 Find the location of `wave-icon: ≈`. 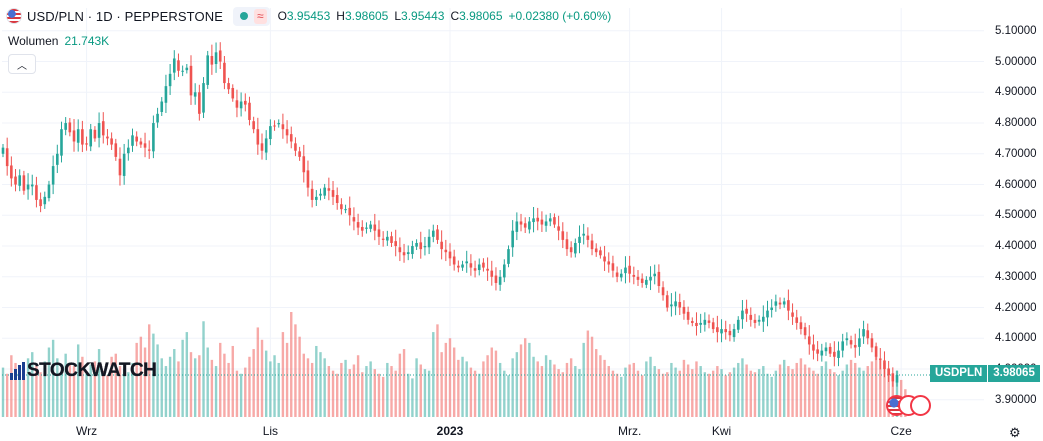

wave-icon: ≈ is located at coordinates (260, 16).